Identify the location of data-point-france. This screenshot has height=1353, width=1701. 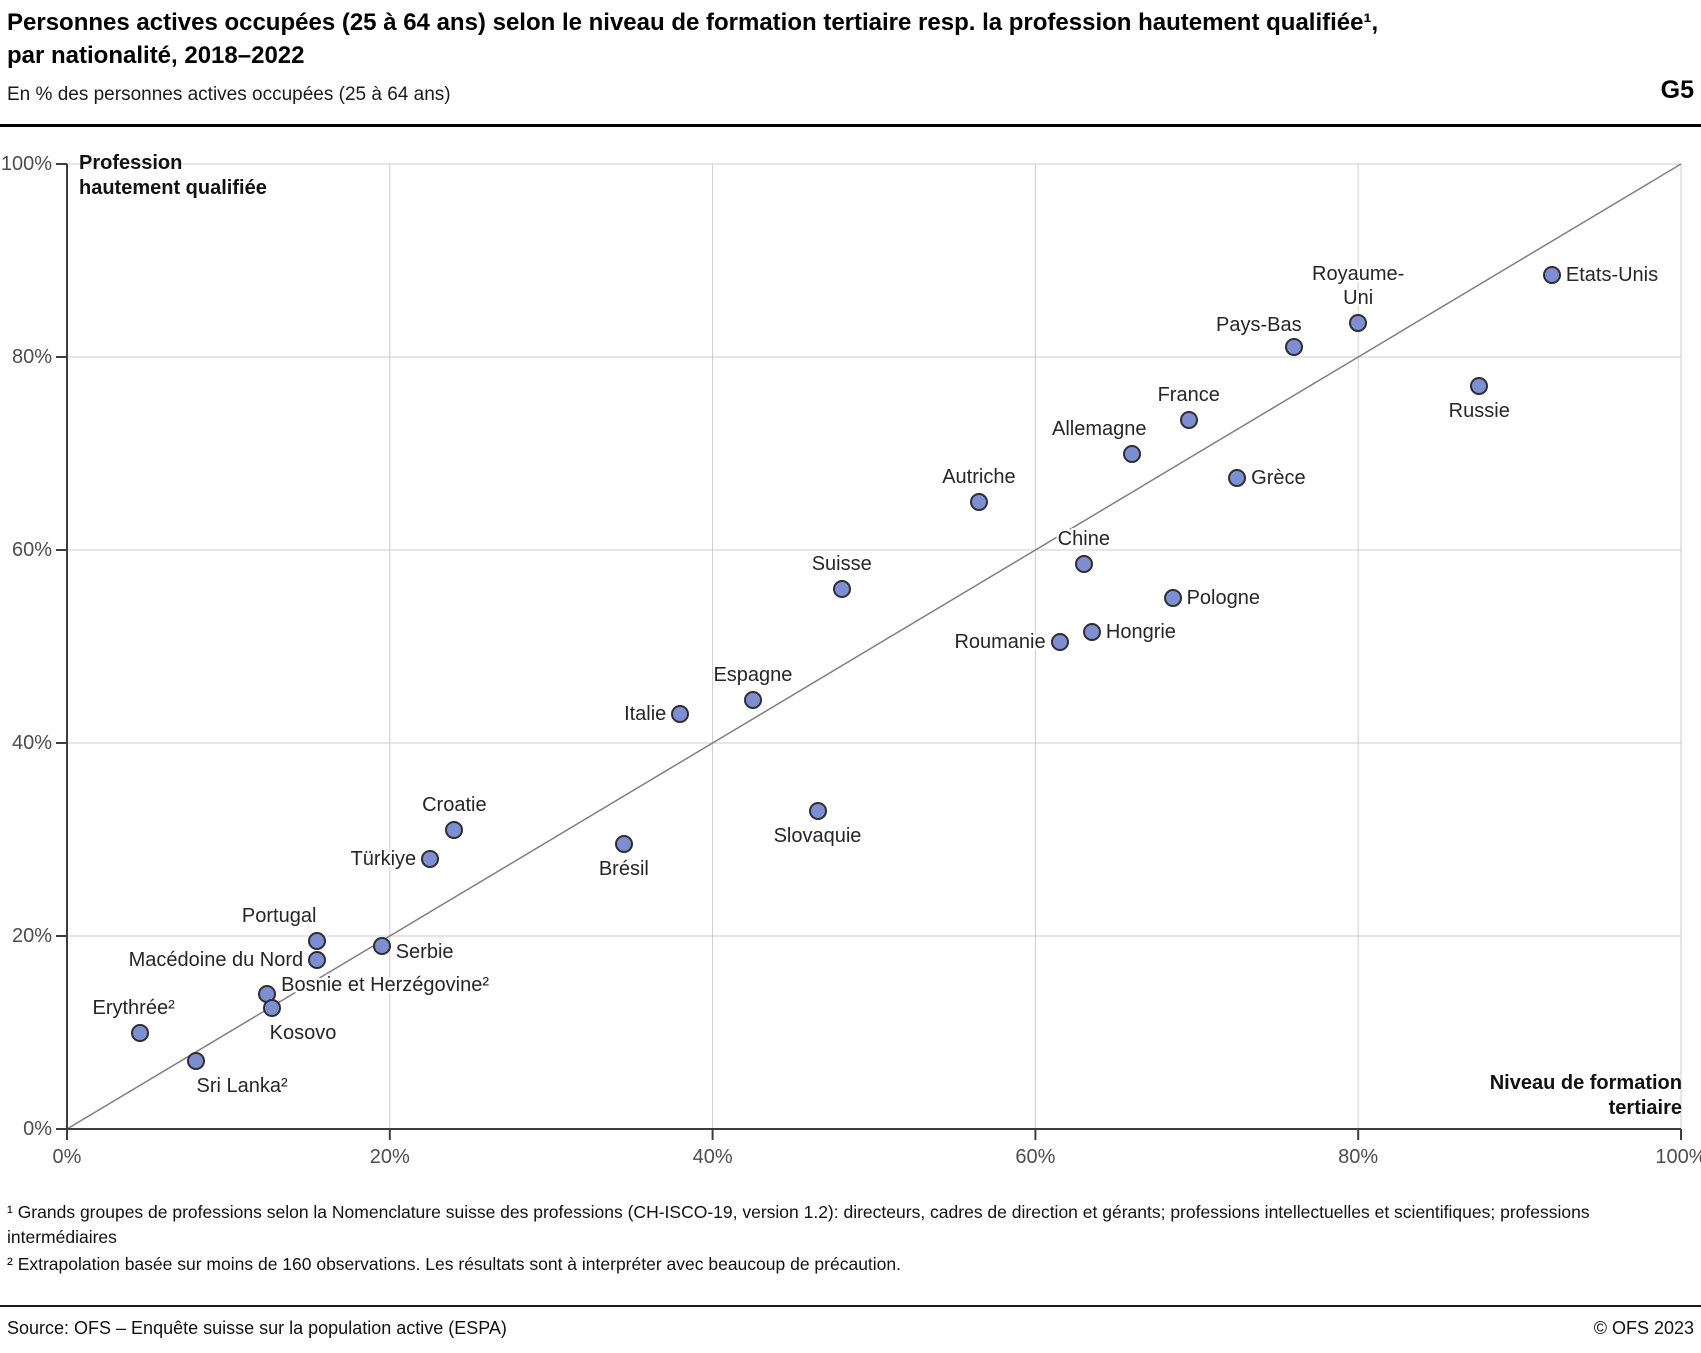
(1188, 419).